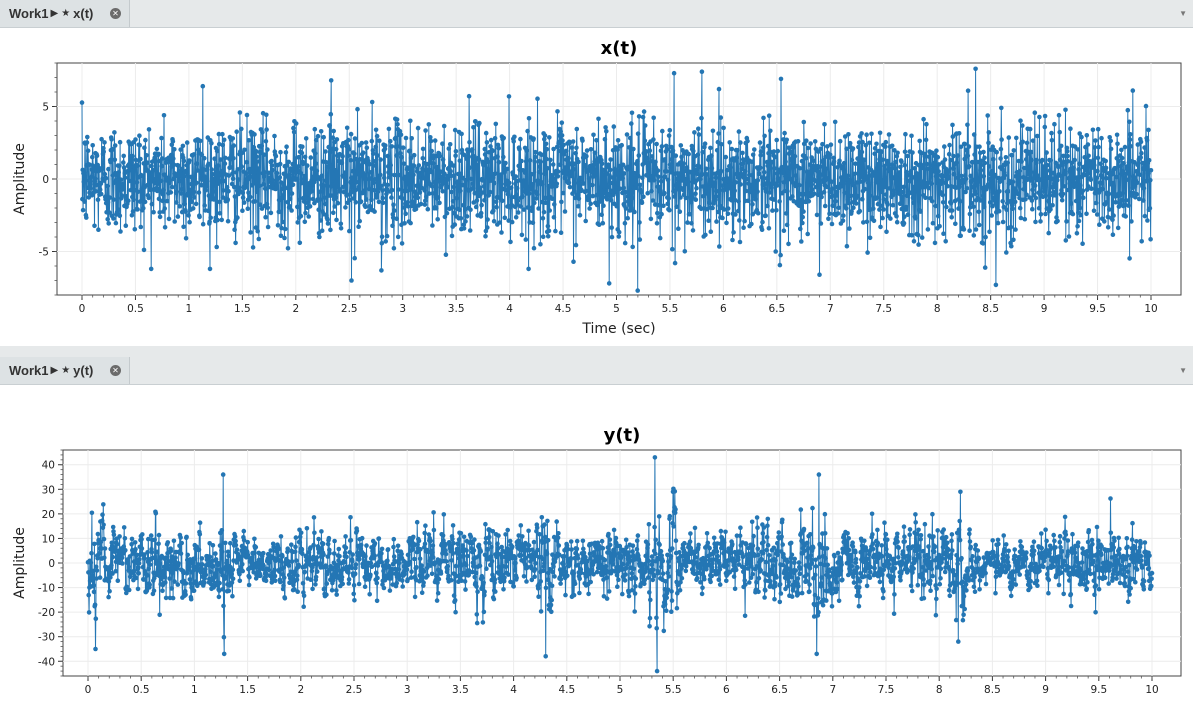 The height and width of the screenshot is (701, 1193). What do you see at coordinates (65, 13) in the screenshot?
I see `tab-x: Work1 ▶ ★ x(t) ✕` at bounding box center [65, 13].